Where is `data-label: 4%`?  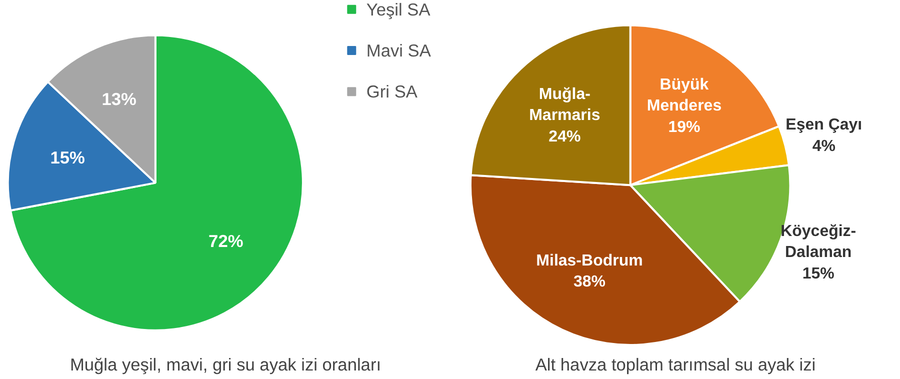
data-label: 4% is located at coordinates (824, 146).